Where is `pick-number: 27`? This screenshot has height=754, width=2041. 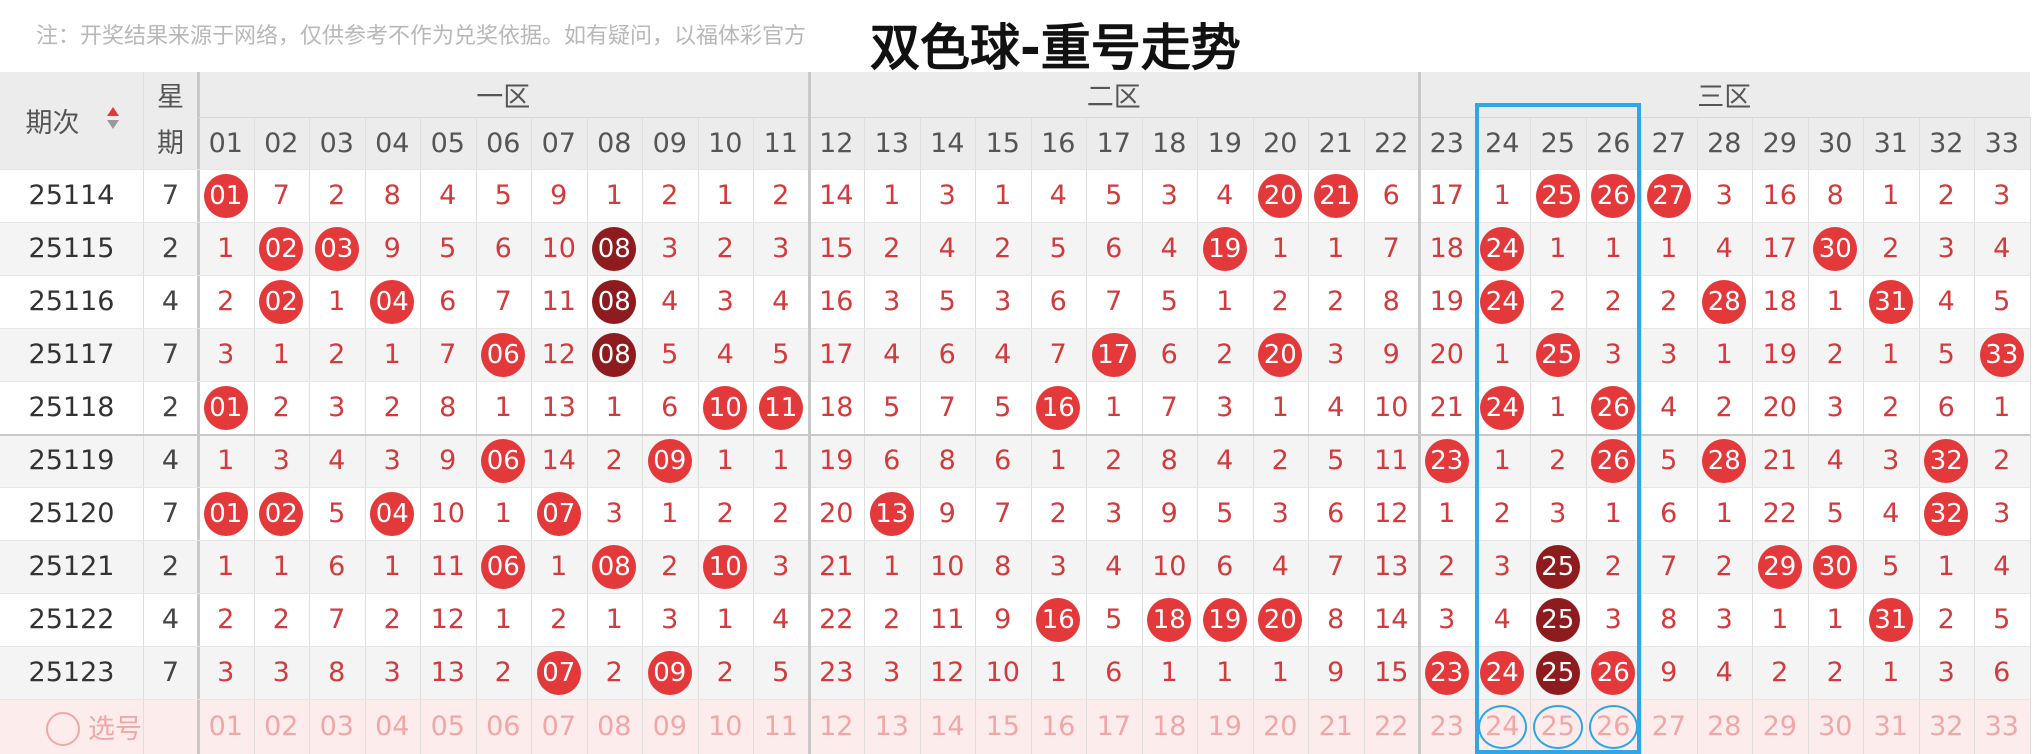 pick-number: 27 is located at coordinates (1668, 726).